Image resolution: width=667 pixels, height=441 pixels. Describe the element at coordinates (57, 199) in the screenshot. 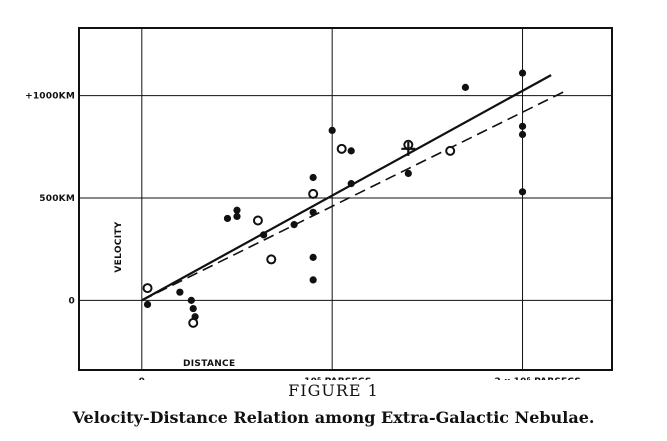

I see `y-tick-label-1: 500KM` at that location.